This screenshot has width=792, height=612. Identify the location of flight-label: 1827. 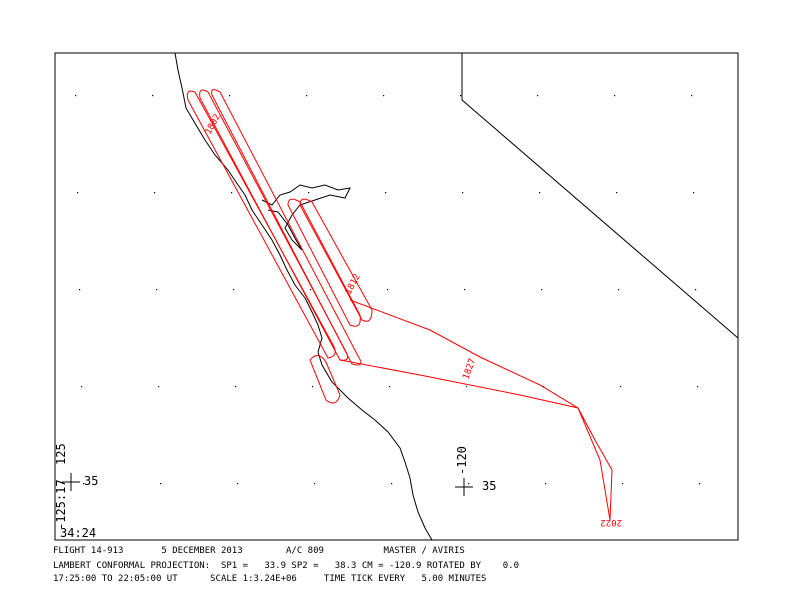
(469, 369).